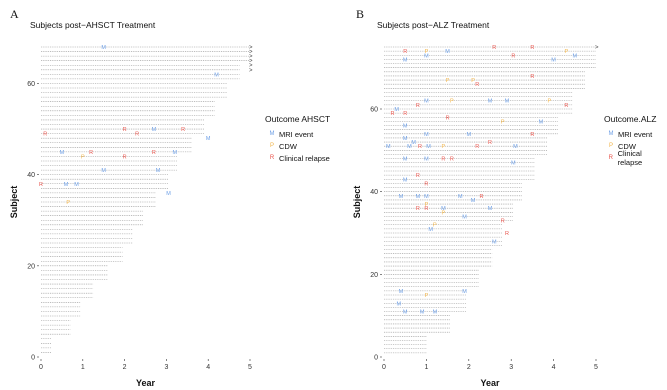  What do you see at coordinates (374, 275) in the screenshot?
I see `y-tick-label: 20` at bounding box center [374, 275].